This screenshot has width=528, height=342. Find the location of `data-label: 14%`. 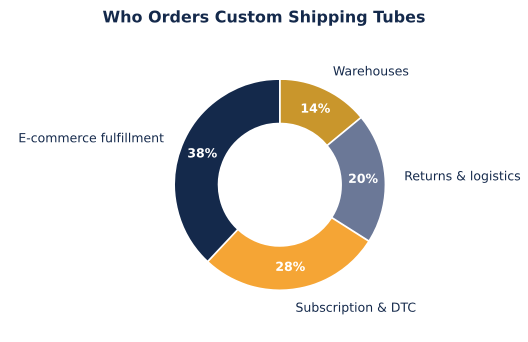

data-label: 14% is located at coordinates (316, 108).